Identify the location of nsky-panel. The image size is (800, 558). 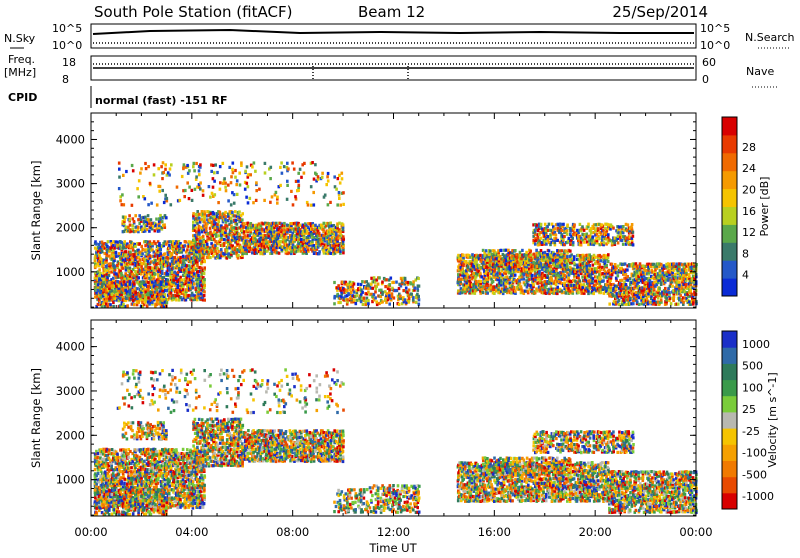
(393, 36).